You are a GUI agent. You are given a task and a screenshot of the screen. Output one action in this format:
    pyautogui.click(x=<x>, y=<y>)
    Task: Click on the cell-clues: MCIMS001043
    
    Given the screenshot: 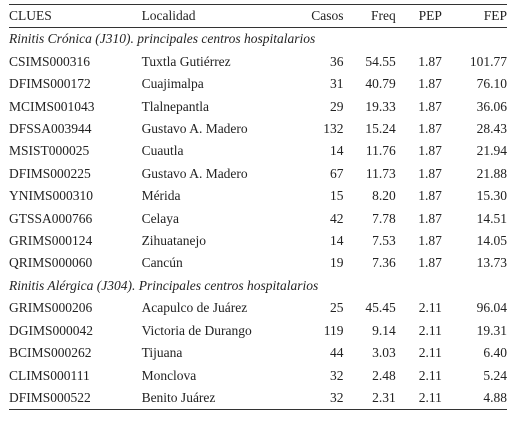 What is the action you would take?
    pyautogui.click(x=52, y=106)
    